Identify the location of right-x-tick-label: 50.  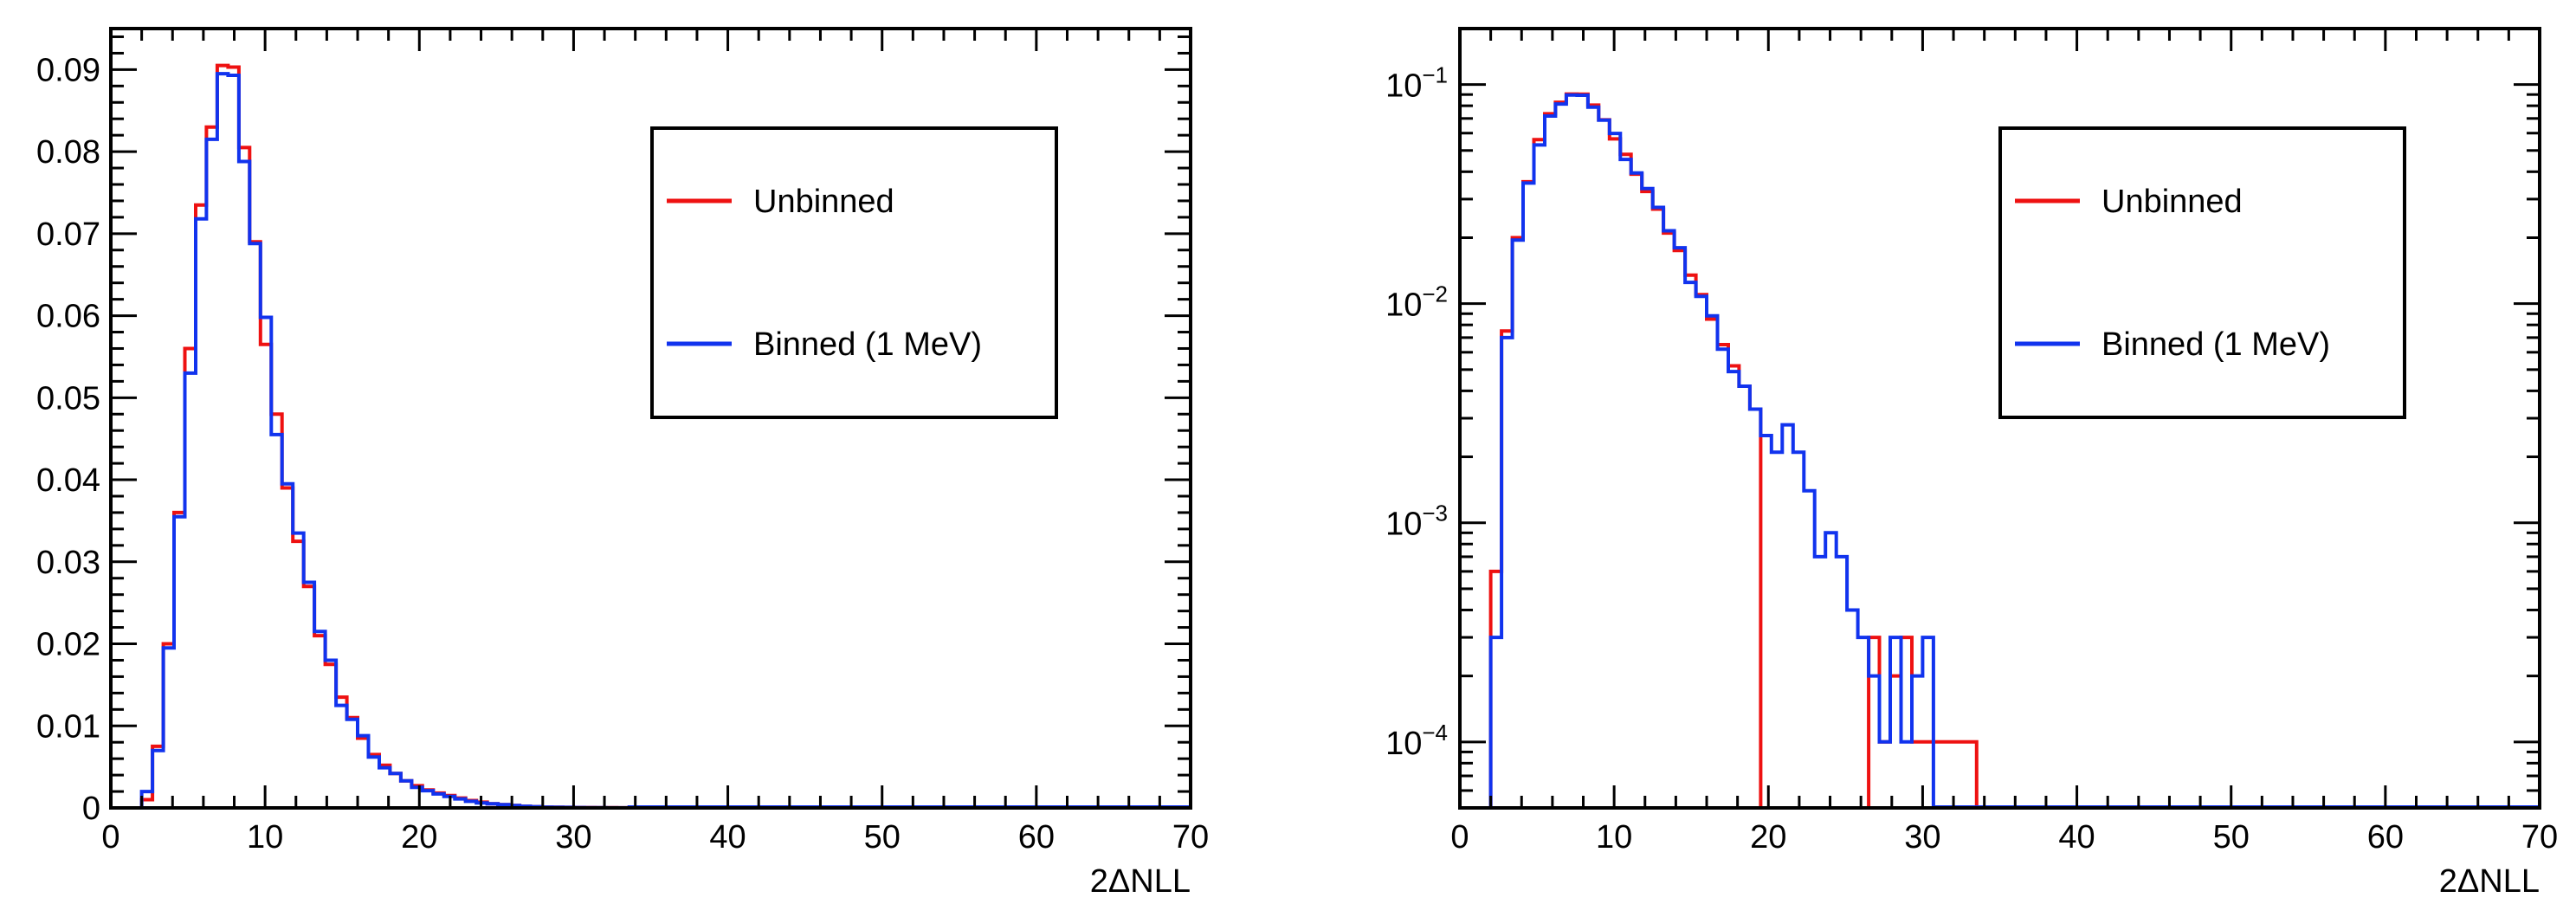
(2231, 837).